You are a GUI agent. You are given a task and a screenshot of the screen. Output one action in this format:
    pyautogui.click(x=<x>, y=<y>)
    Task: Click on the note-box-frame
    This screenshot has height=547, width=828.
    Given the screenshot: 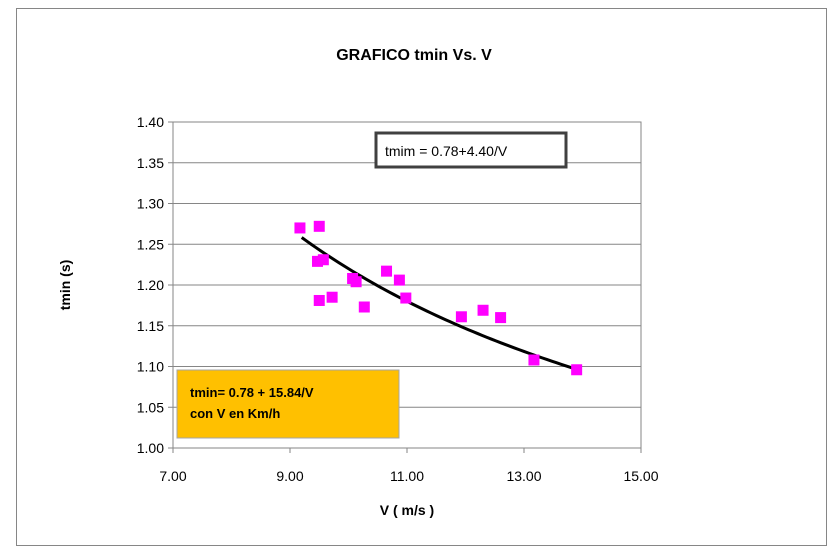 What is the action you would take?
    pyautogui.click(x=288, y=404)
    